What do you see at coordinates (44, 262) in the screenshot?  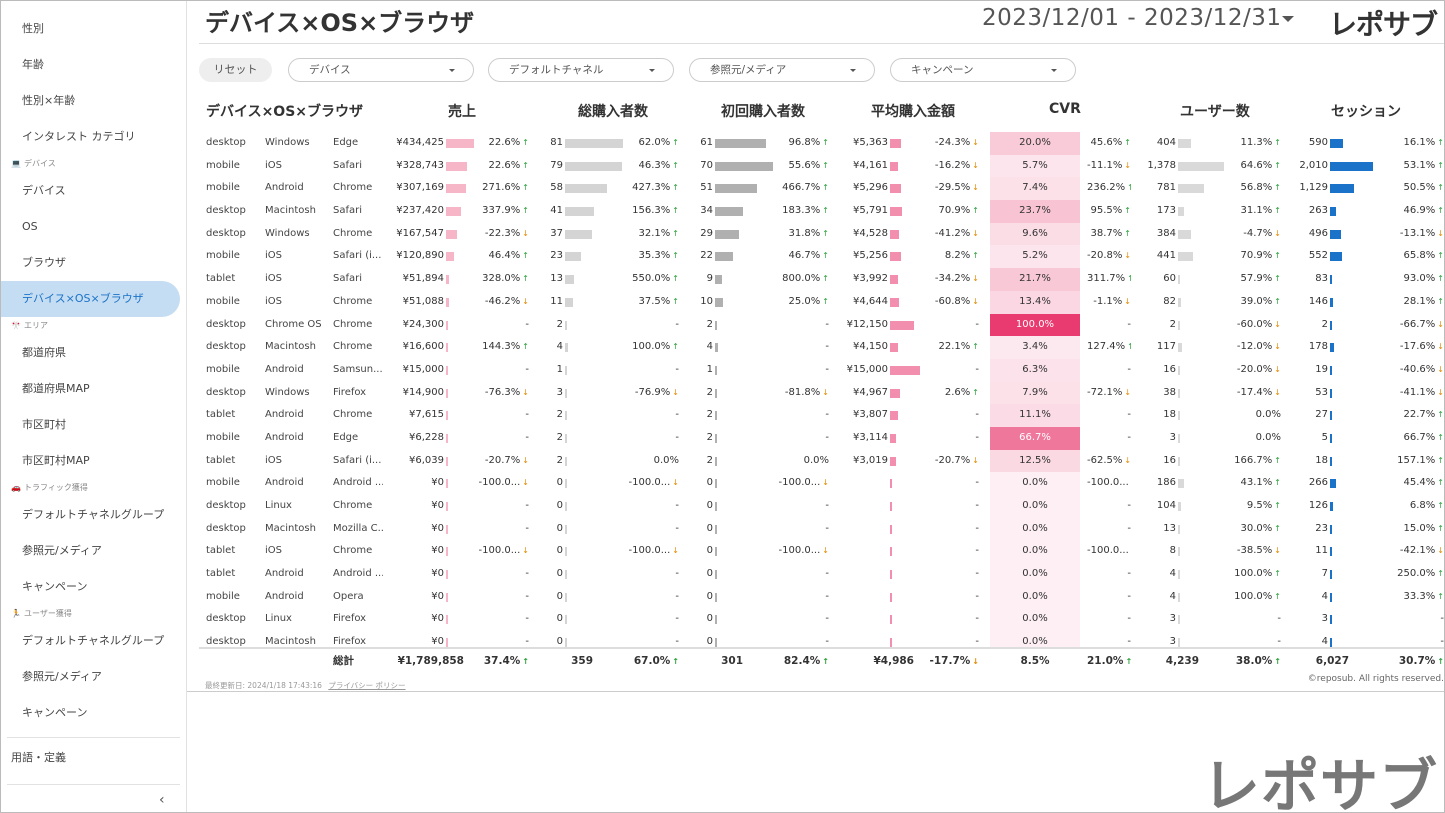 I see `sidebar-item-browser: ブラウザ` at bounding box center [44, 262].